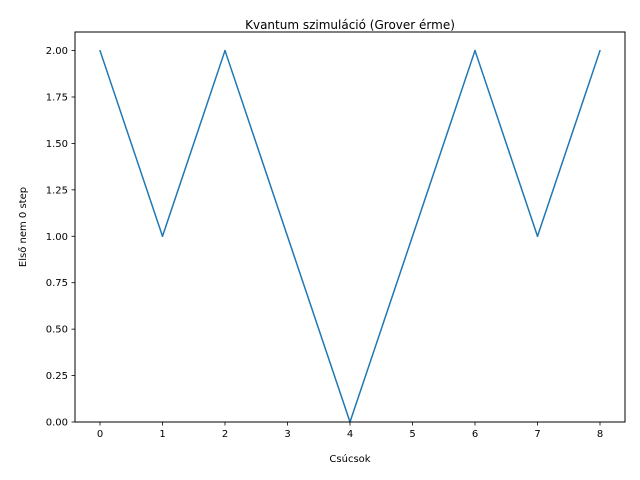 The width and height of the screenshot is (640, 480). What do you see at coordinates (57, 237) in the screenshot?
I see `y-tick-label: 1.00` at bounding box center [57, 237].